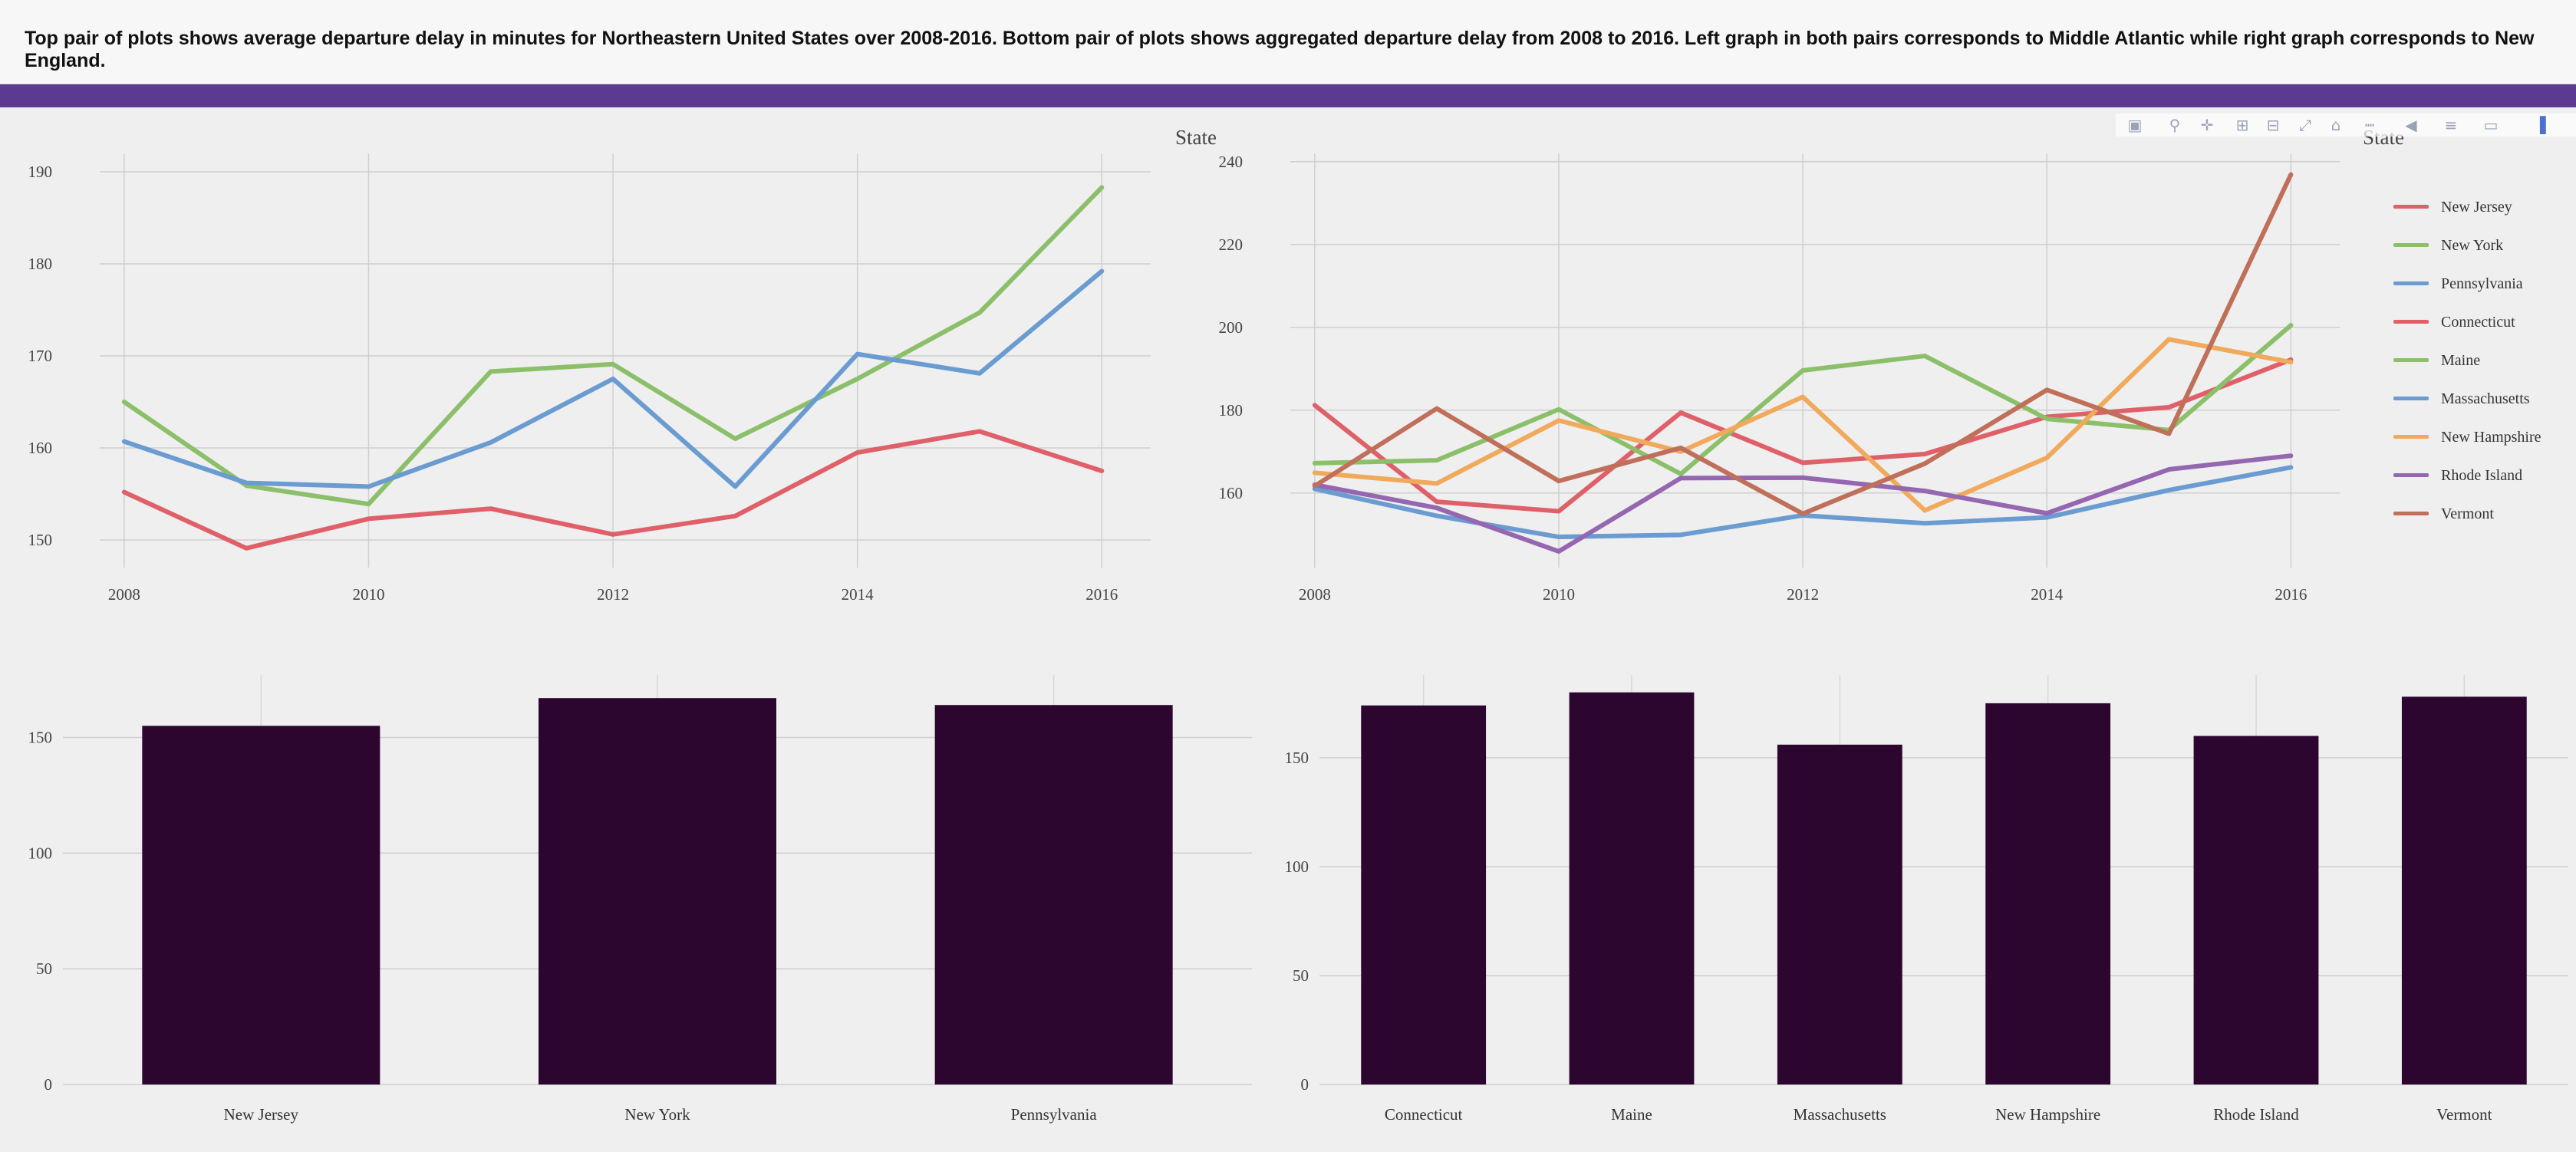 The image size is (2576, 1152). Describe the element at coordinates (2472, 245) in the screenshot. I see `legend-label: New York` at that location.